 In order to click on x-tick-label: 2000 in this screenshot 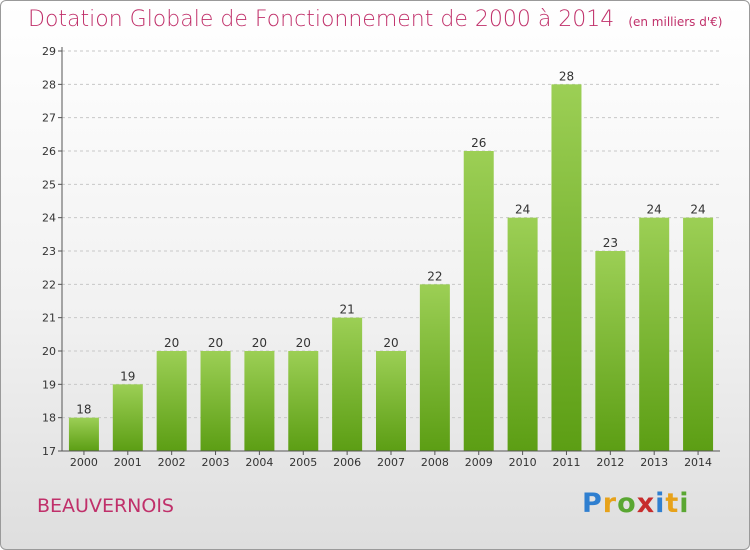, I will do `click(84, 462)`.